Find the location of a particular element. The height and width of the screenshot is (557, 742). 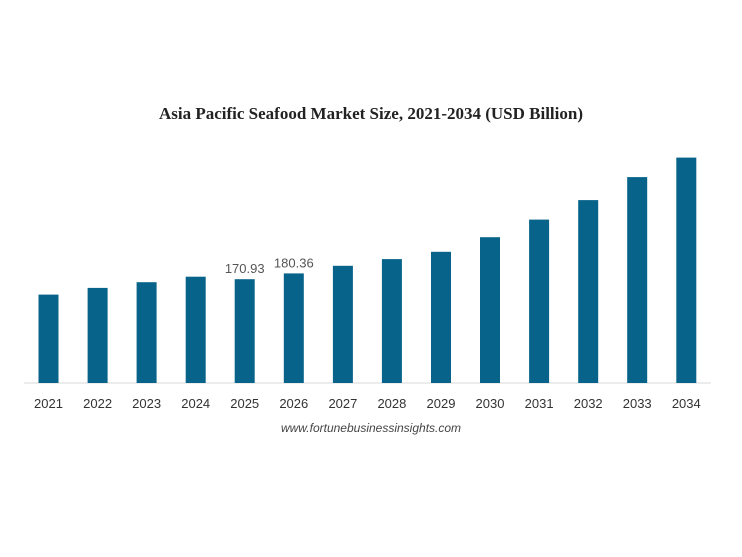

bar-2025 is located at coordinates (244, 331).